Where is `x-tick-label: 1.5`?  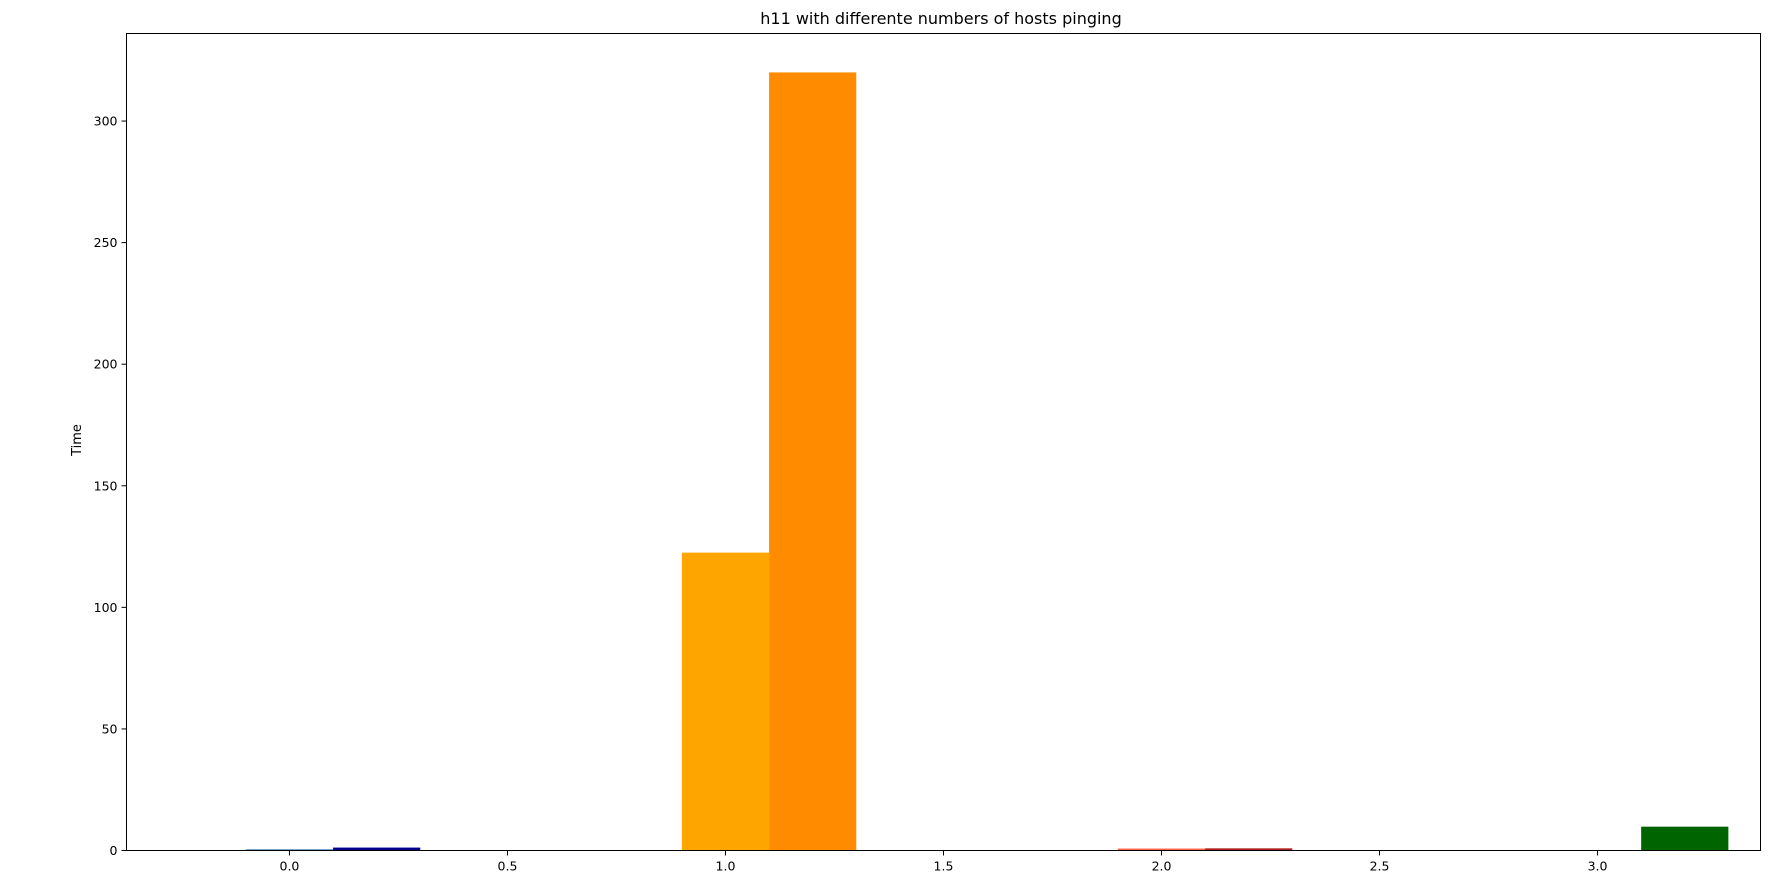 x-tick-label: 1.5 is located at coordinates (944, 866).